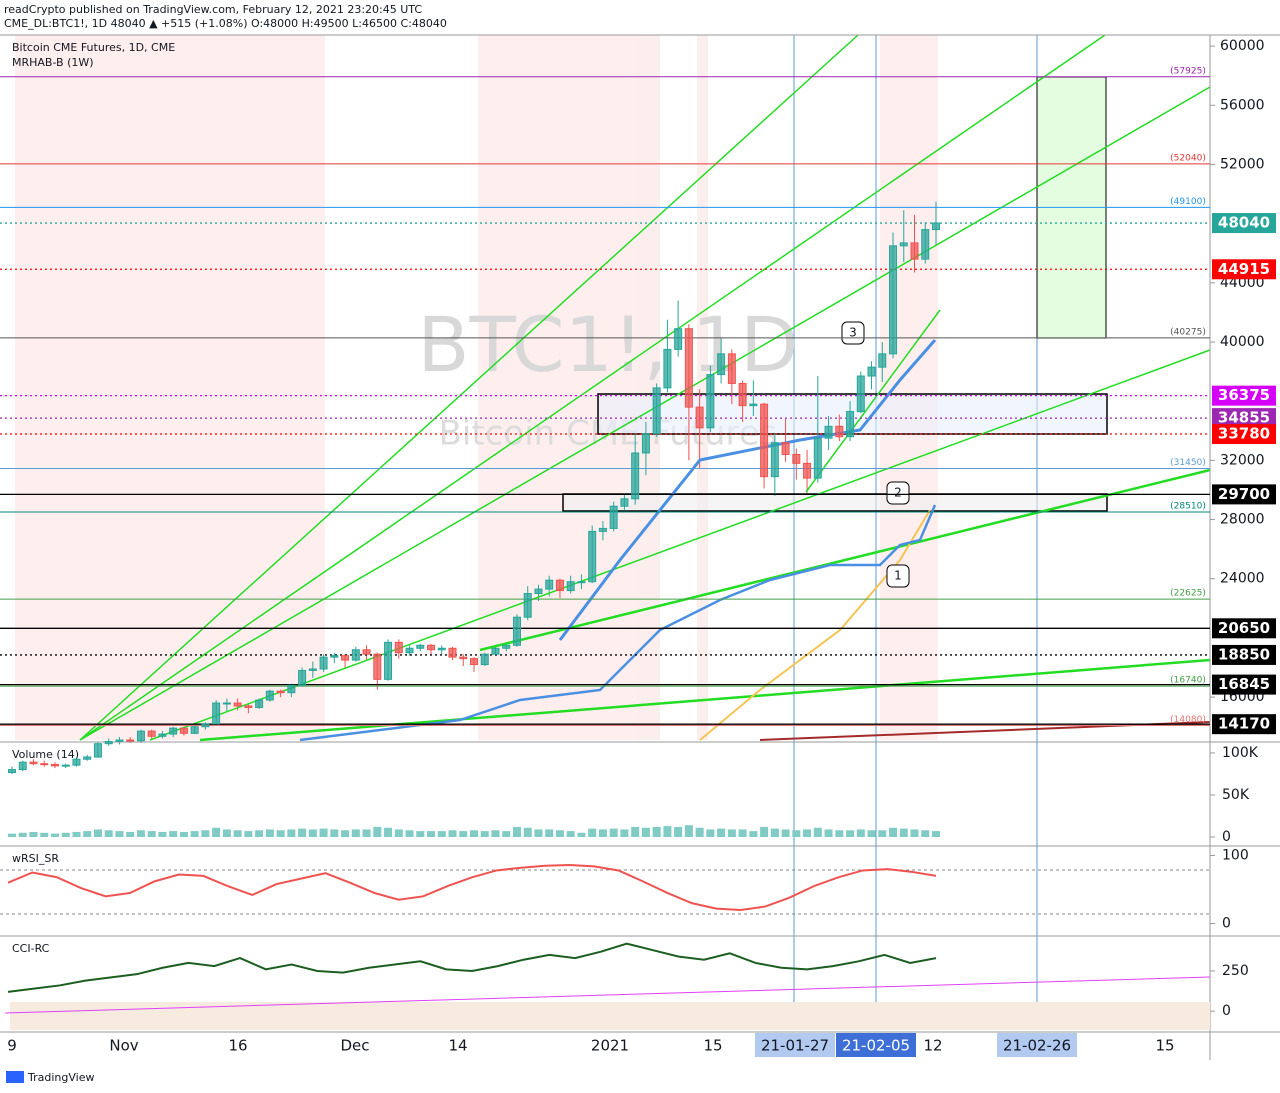 The width and height of the screenshot is (1280, 1093). What do you see at coordinates (354, 1046) in the screenshot?
I see `x-tick-label: Dec` at bounding box center [354, 1046].